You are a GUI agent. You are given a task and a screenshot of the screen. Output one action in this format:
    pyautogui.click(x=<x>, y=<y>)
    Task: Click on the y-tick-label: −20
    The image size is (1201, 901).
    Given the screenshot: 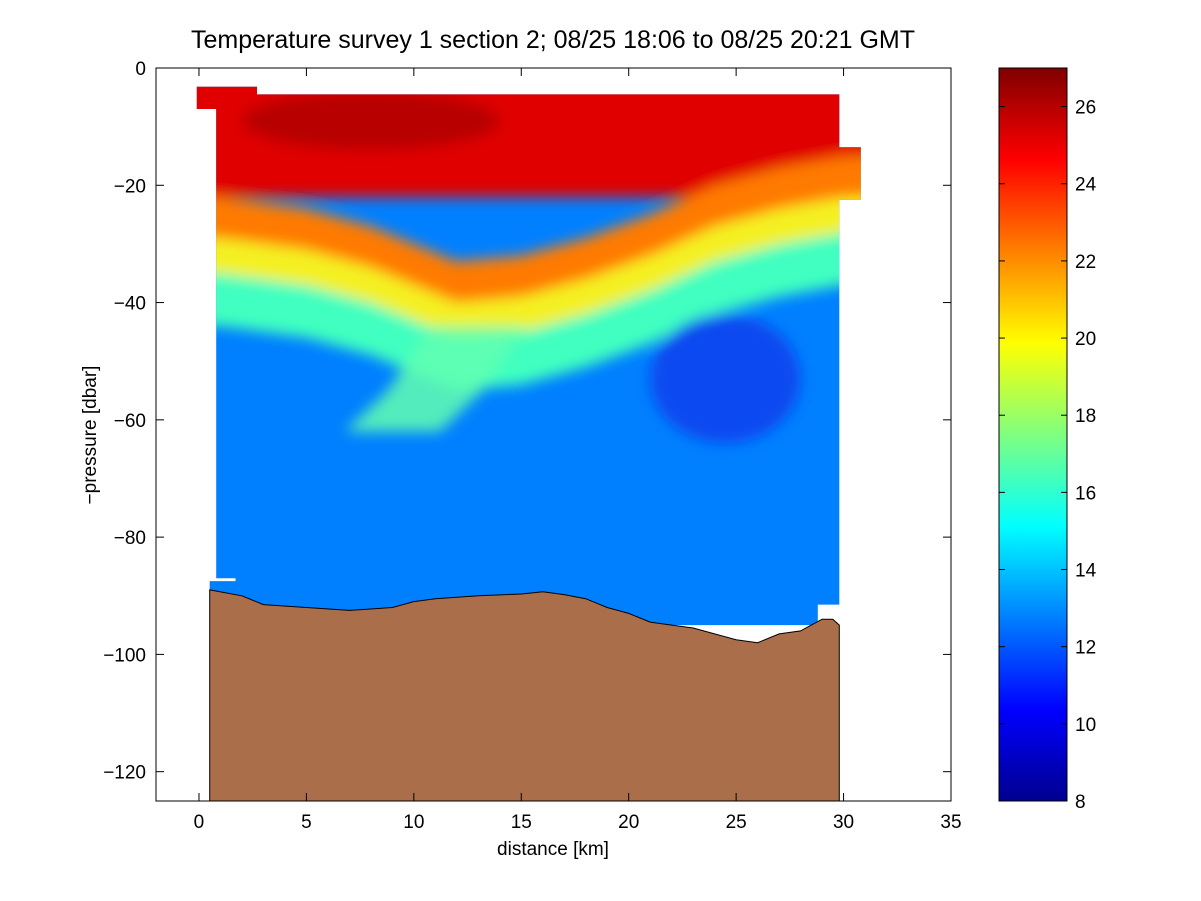 What is the action you would take?
    pyautogui.click(x=130, y=186)
    